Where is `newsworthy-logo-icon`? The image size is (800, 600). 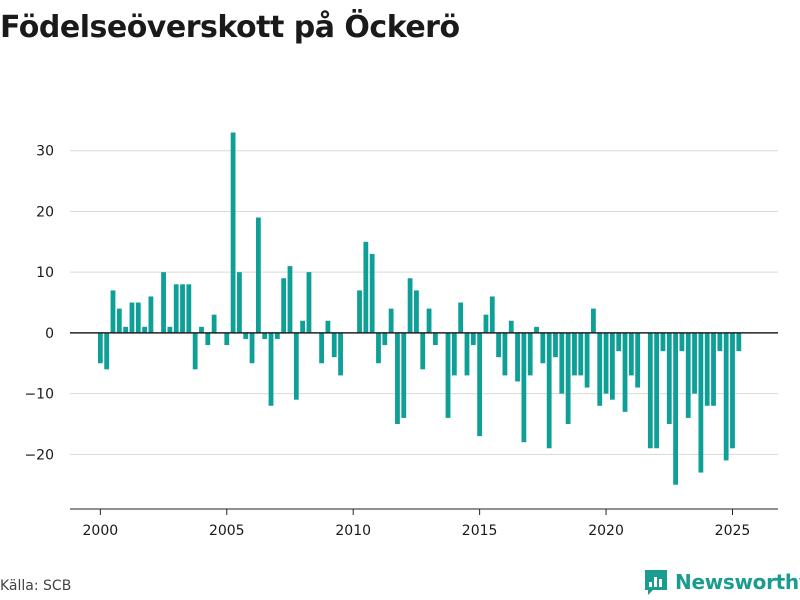 newsworthy-logo-icon is located at coordinates (656, 582).